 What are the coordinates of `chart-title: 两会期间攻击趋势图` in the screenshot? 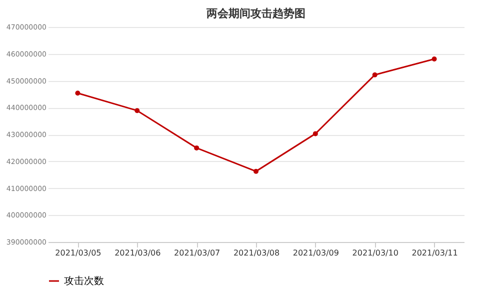 It's located at (256, 13).